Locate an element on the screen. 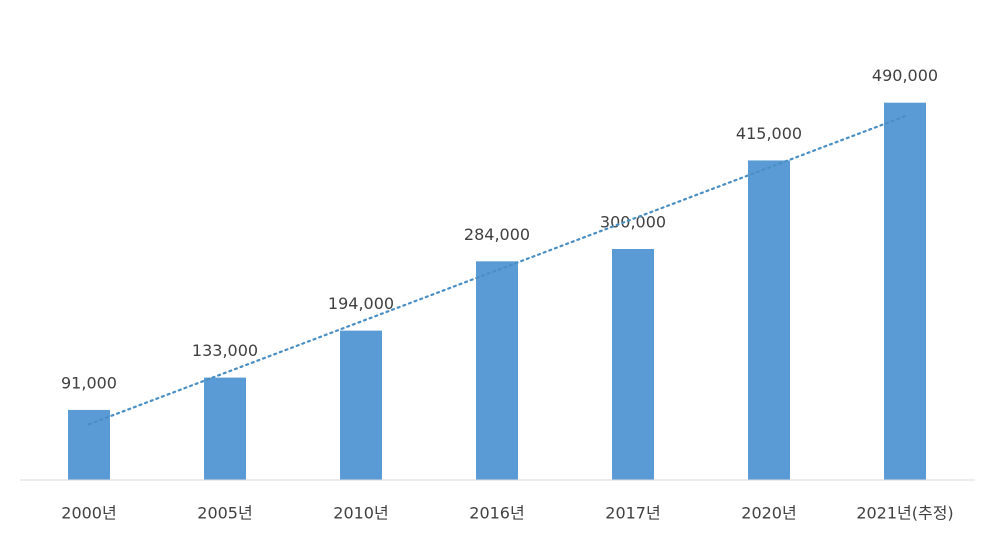 This screenshot has height=539, width=995. x-tick-label: 2010년 is located at coordinates (360, 513).